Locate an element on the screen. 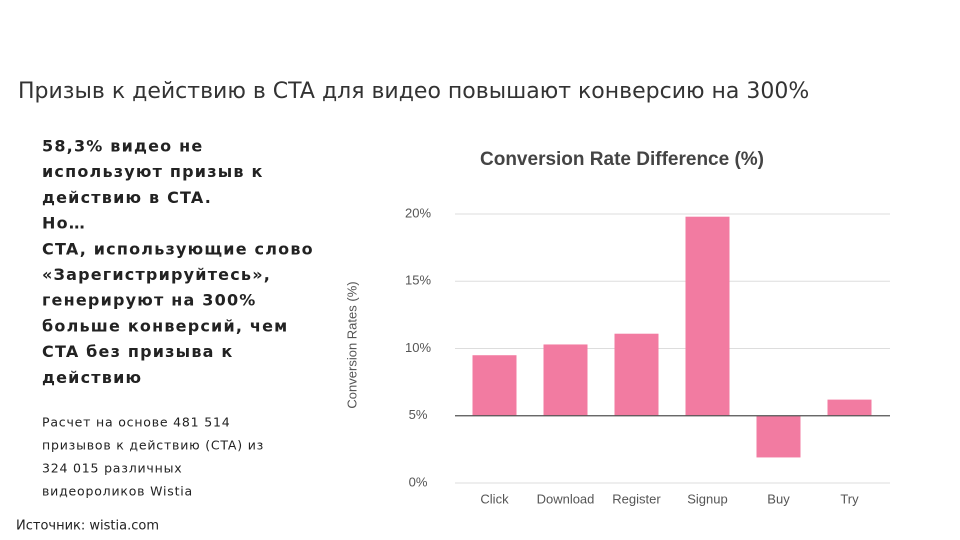 The height and width of the screenshot is (540, 960). x-tick-label: Signup is located at coordinates (707, 498).